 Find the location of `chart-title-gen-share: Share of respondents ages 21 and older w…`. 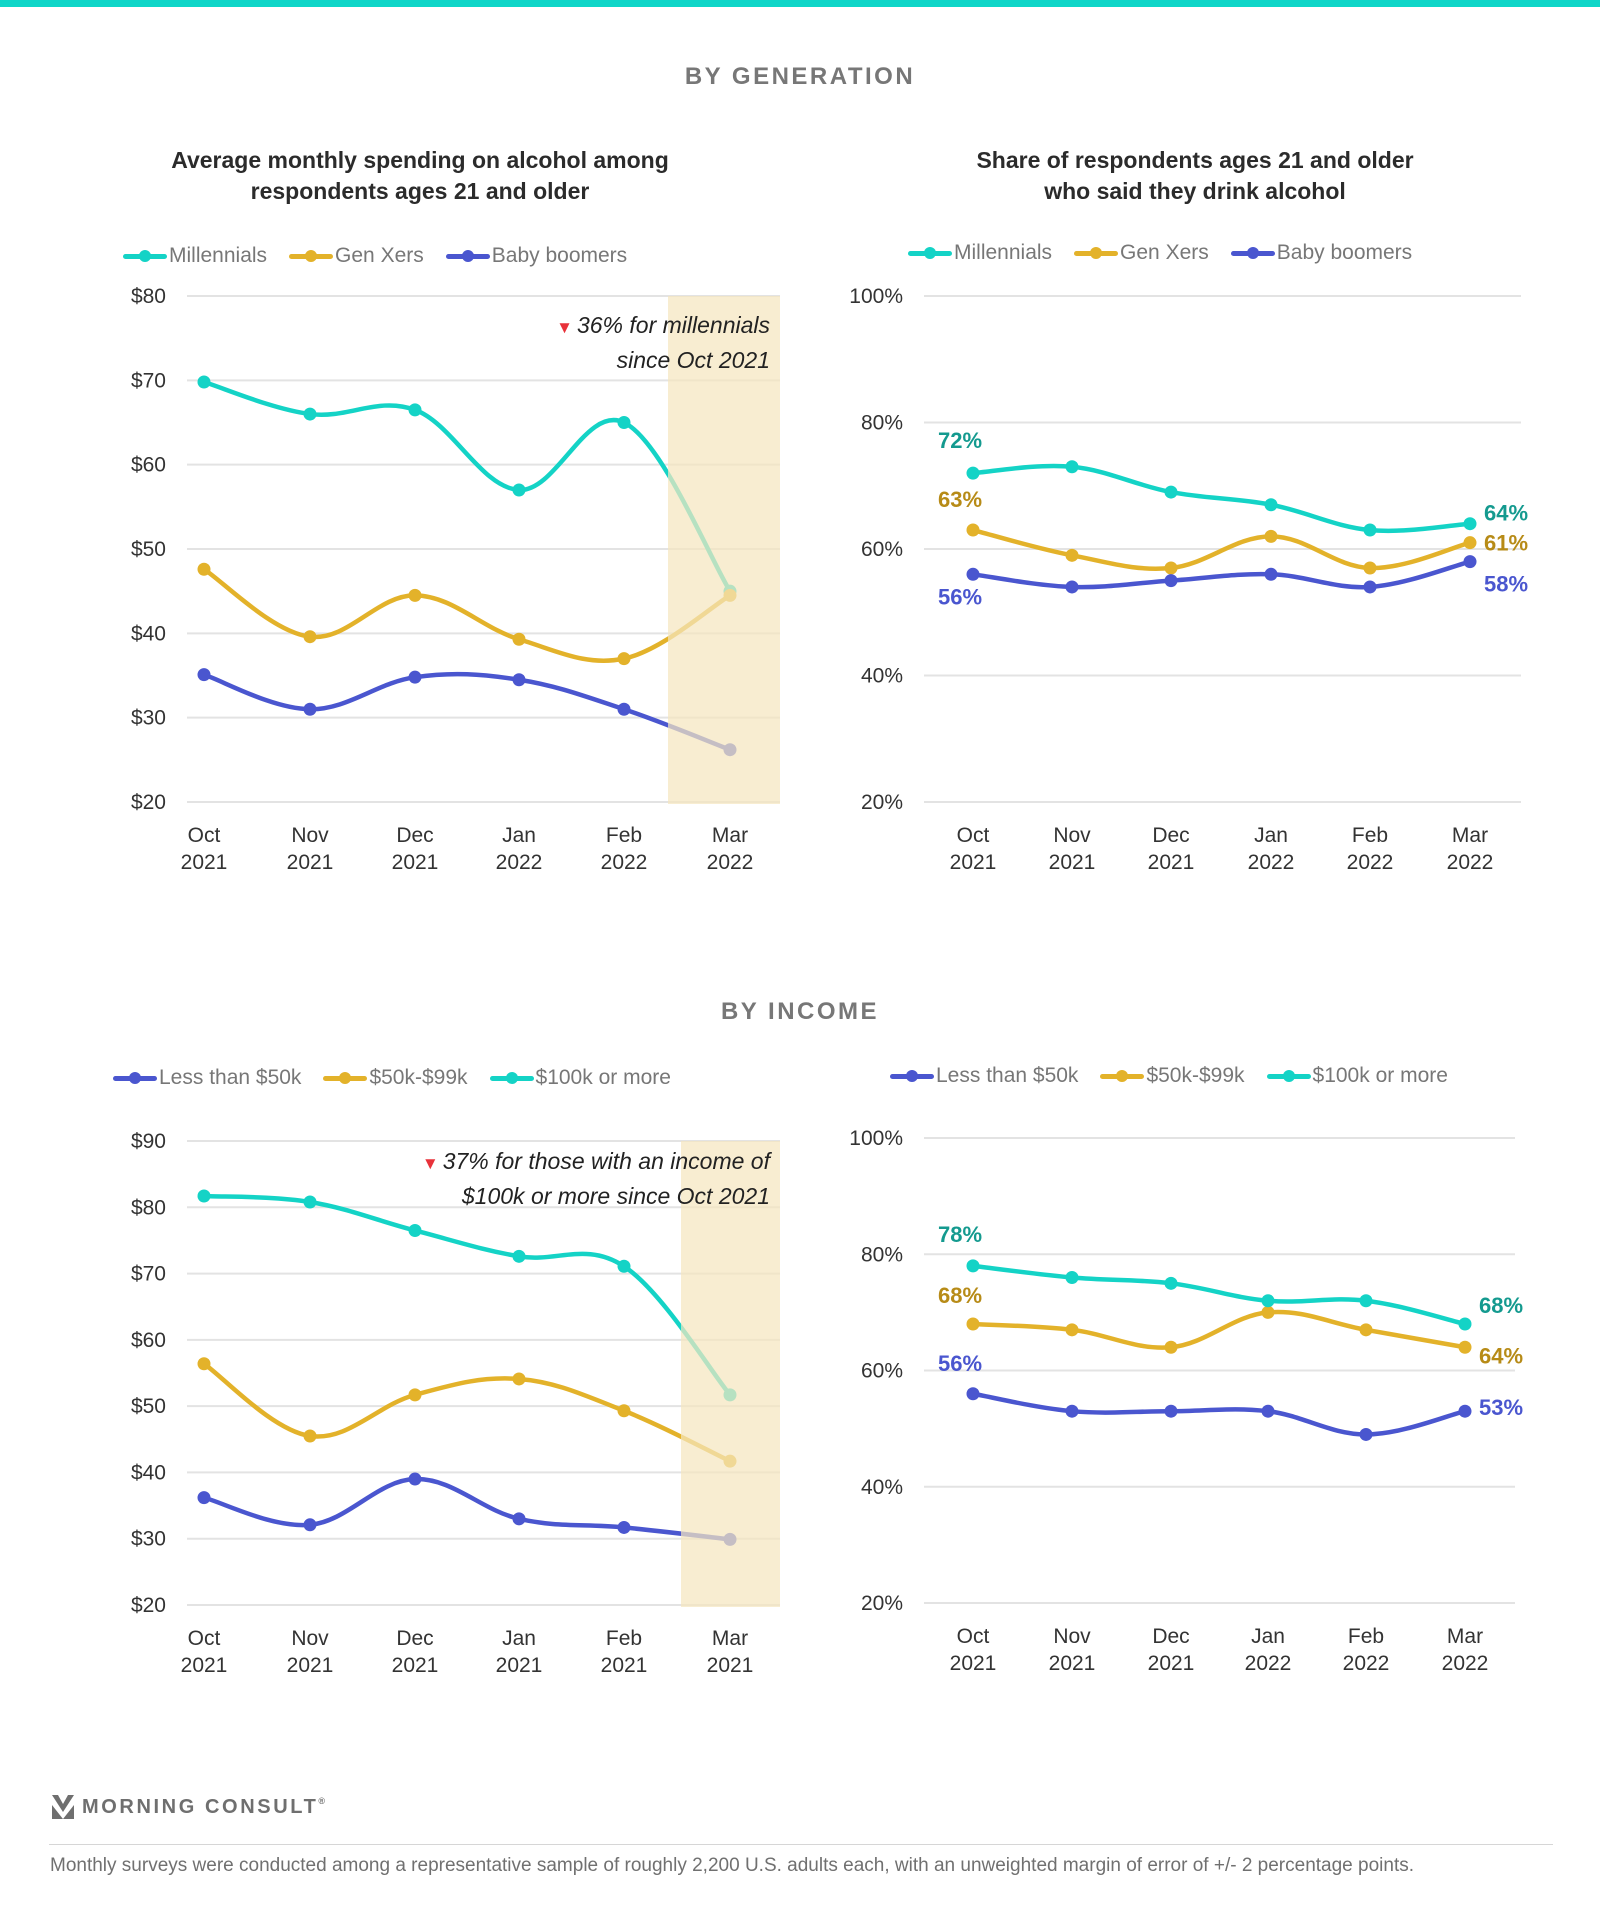

chart-title-gen-share: Share of respondents ages 21 and older w… is located at coordinates (1195, 176).